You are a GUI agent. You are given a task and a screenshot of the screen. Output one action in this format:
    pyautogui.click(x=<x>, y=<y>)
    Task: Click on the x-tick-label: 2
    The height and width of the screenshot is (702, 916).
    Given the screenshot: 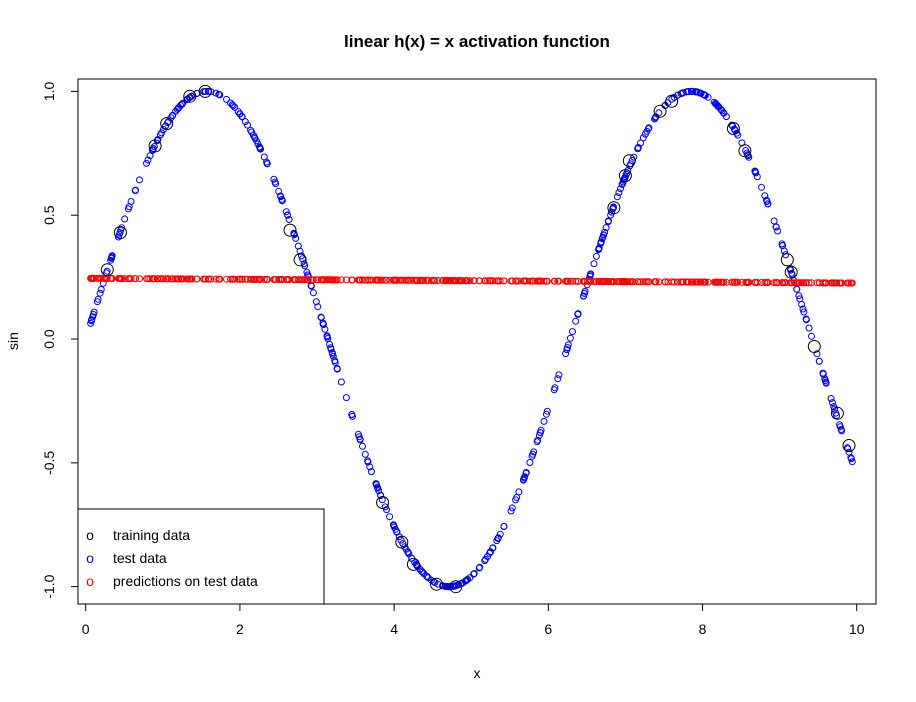 What is the action you would take?
    pyautogui.click(x=240, y=629)
    